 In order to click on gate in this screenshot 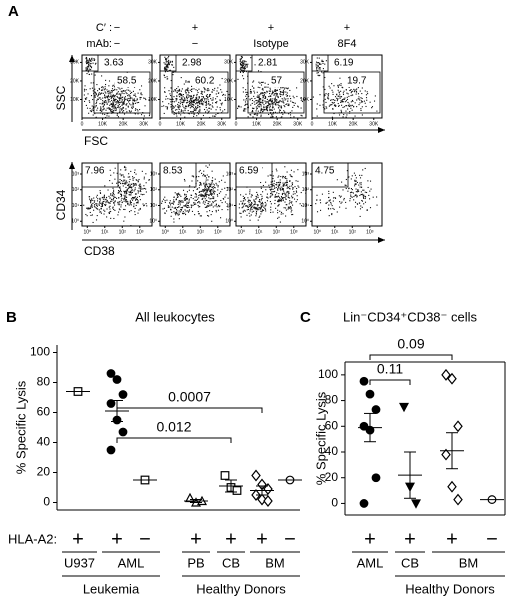, I will do `click(200, 92)`.